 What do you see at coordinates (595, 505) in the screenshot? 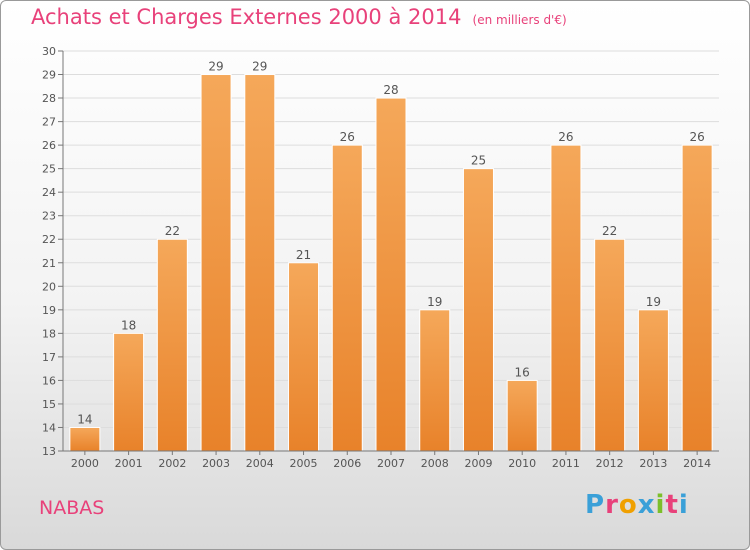
I see `logo-letter: P` at bounding box center [595, 505].